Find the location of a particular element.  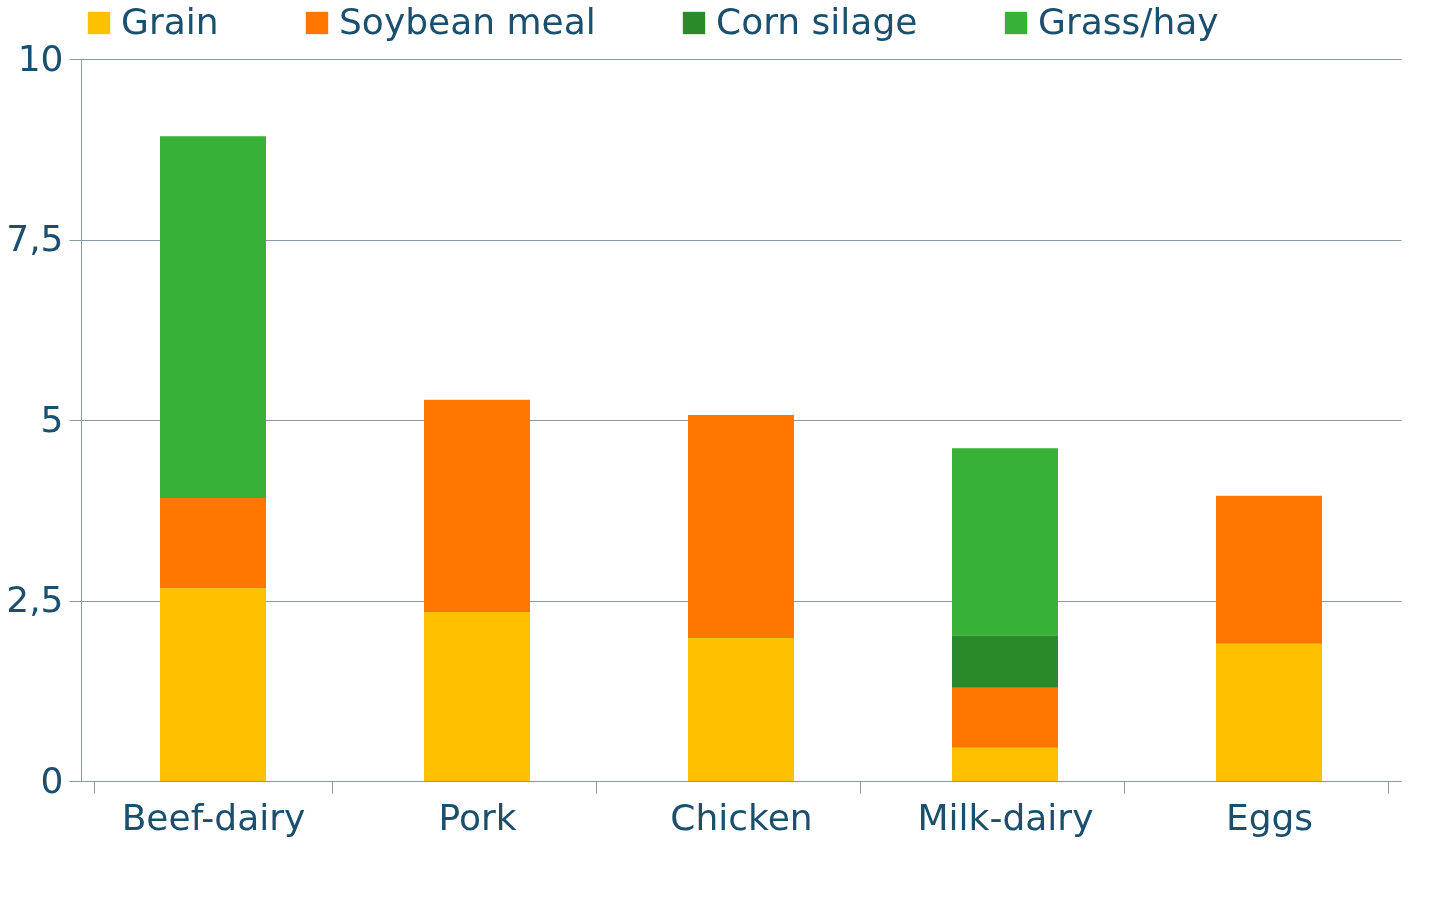

y-tick-label: 0 is located at coordinates (52, 780).